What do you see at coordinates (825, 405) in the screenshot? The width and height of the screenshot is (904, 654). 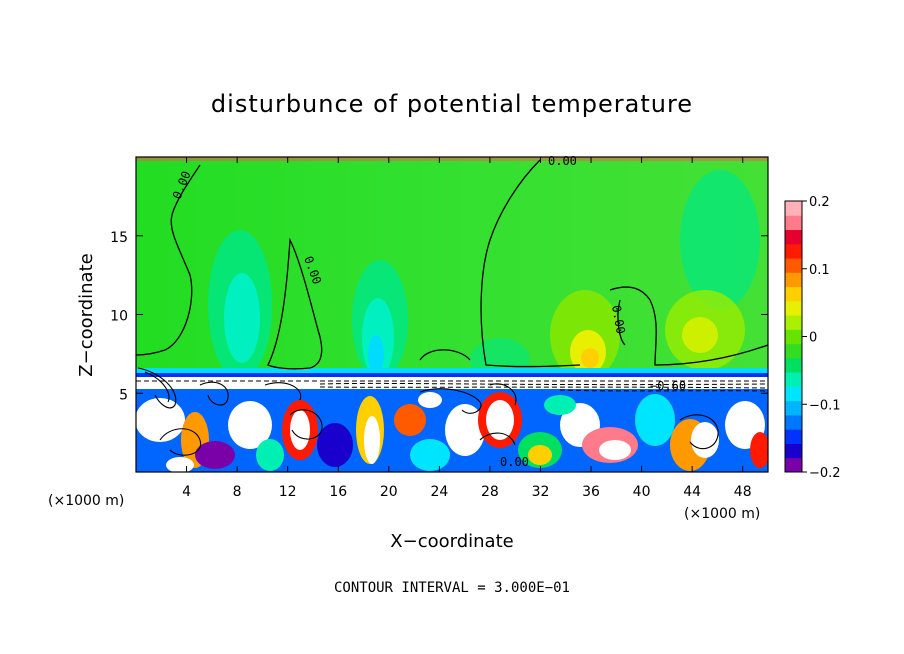 I see `colorbar-tick-label: −0.1` at bounding box center [825, 405].